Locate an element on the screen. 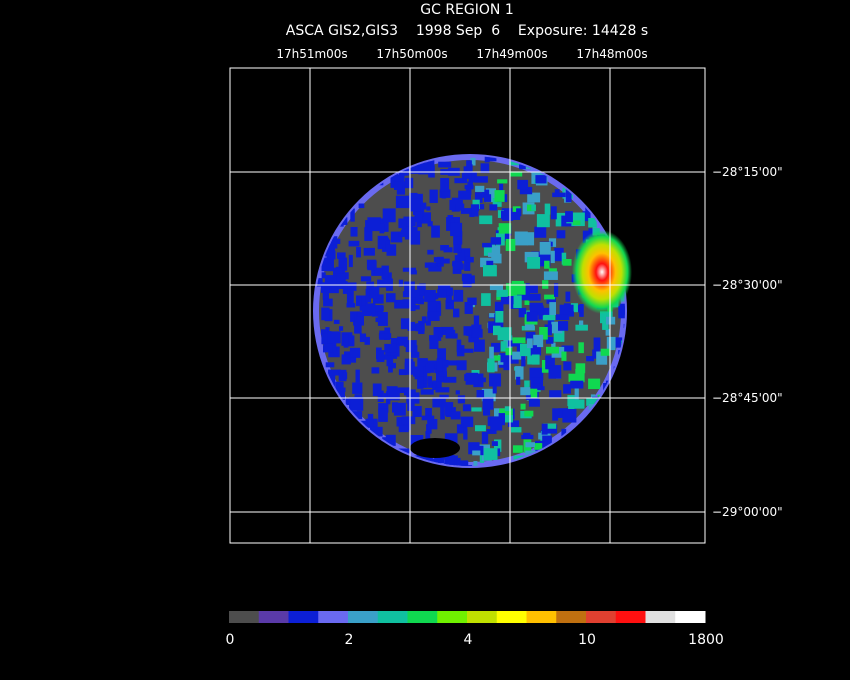 This screenshot has width=850, height=680. ra-label: 17h48m00s is located at coordinates (611, 54).